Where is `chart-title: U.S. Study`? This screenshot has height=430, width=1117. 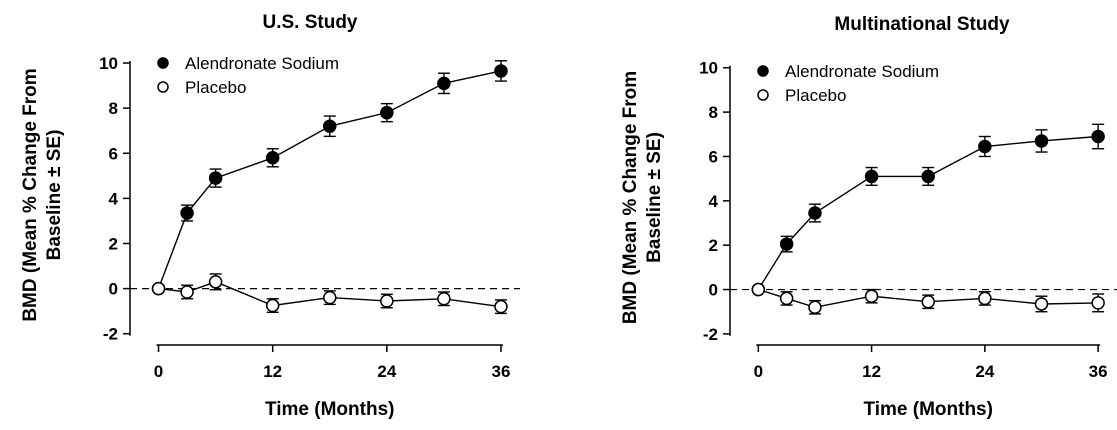
chart-title: U.S. Study is located at coordinates (309, 22).